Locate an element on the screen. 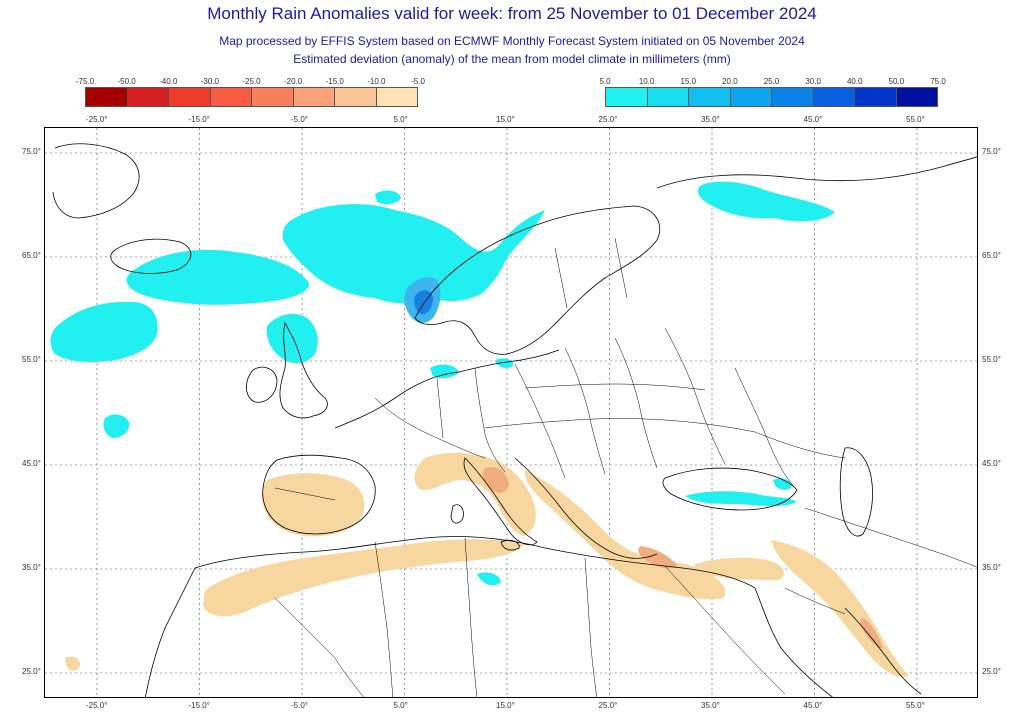 The image size is (1024, 724). coast-corsica-sardinia is located at coordinates (457, 514).